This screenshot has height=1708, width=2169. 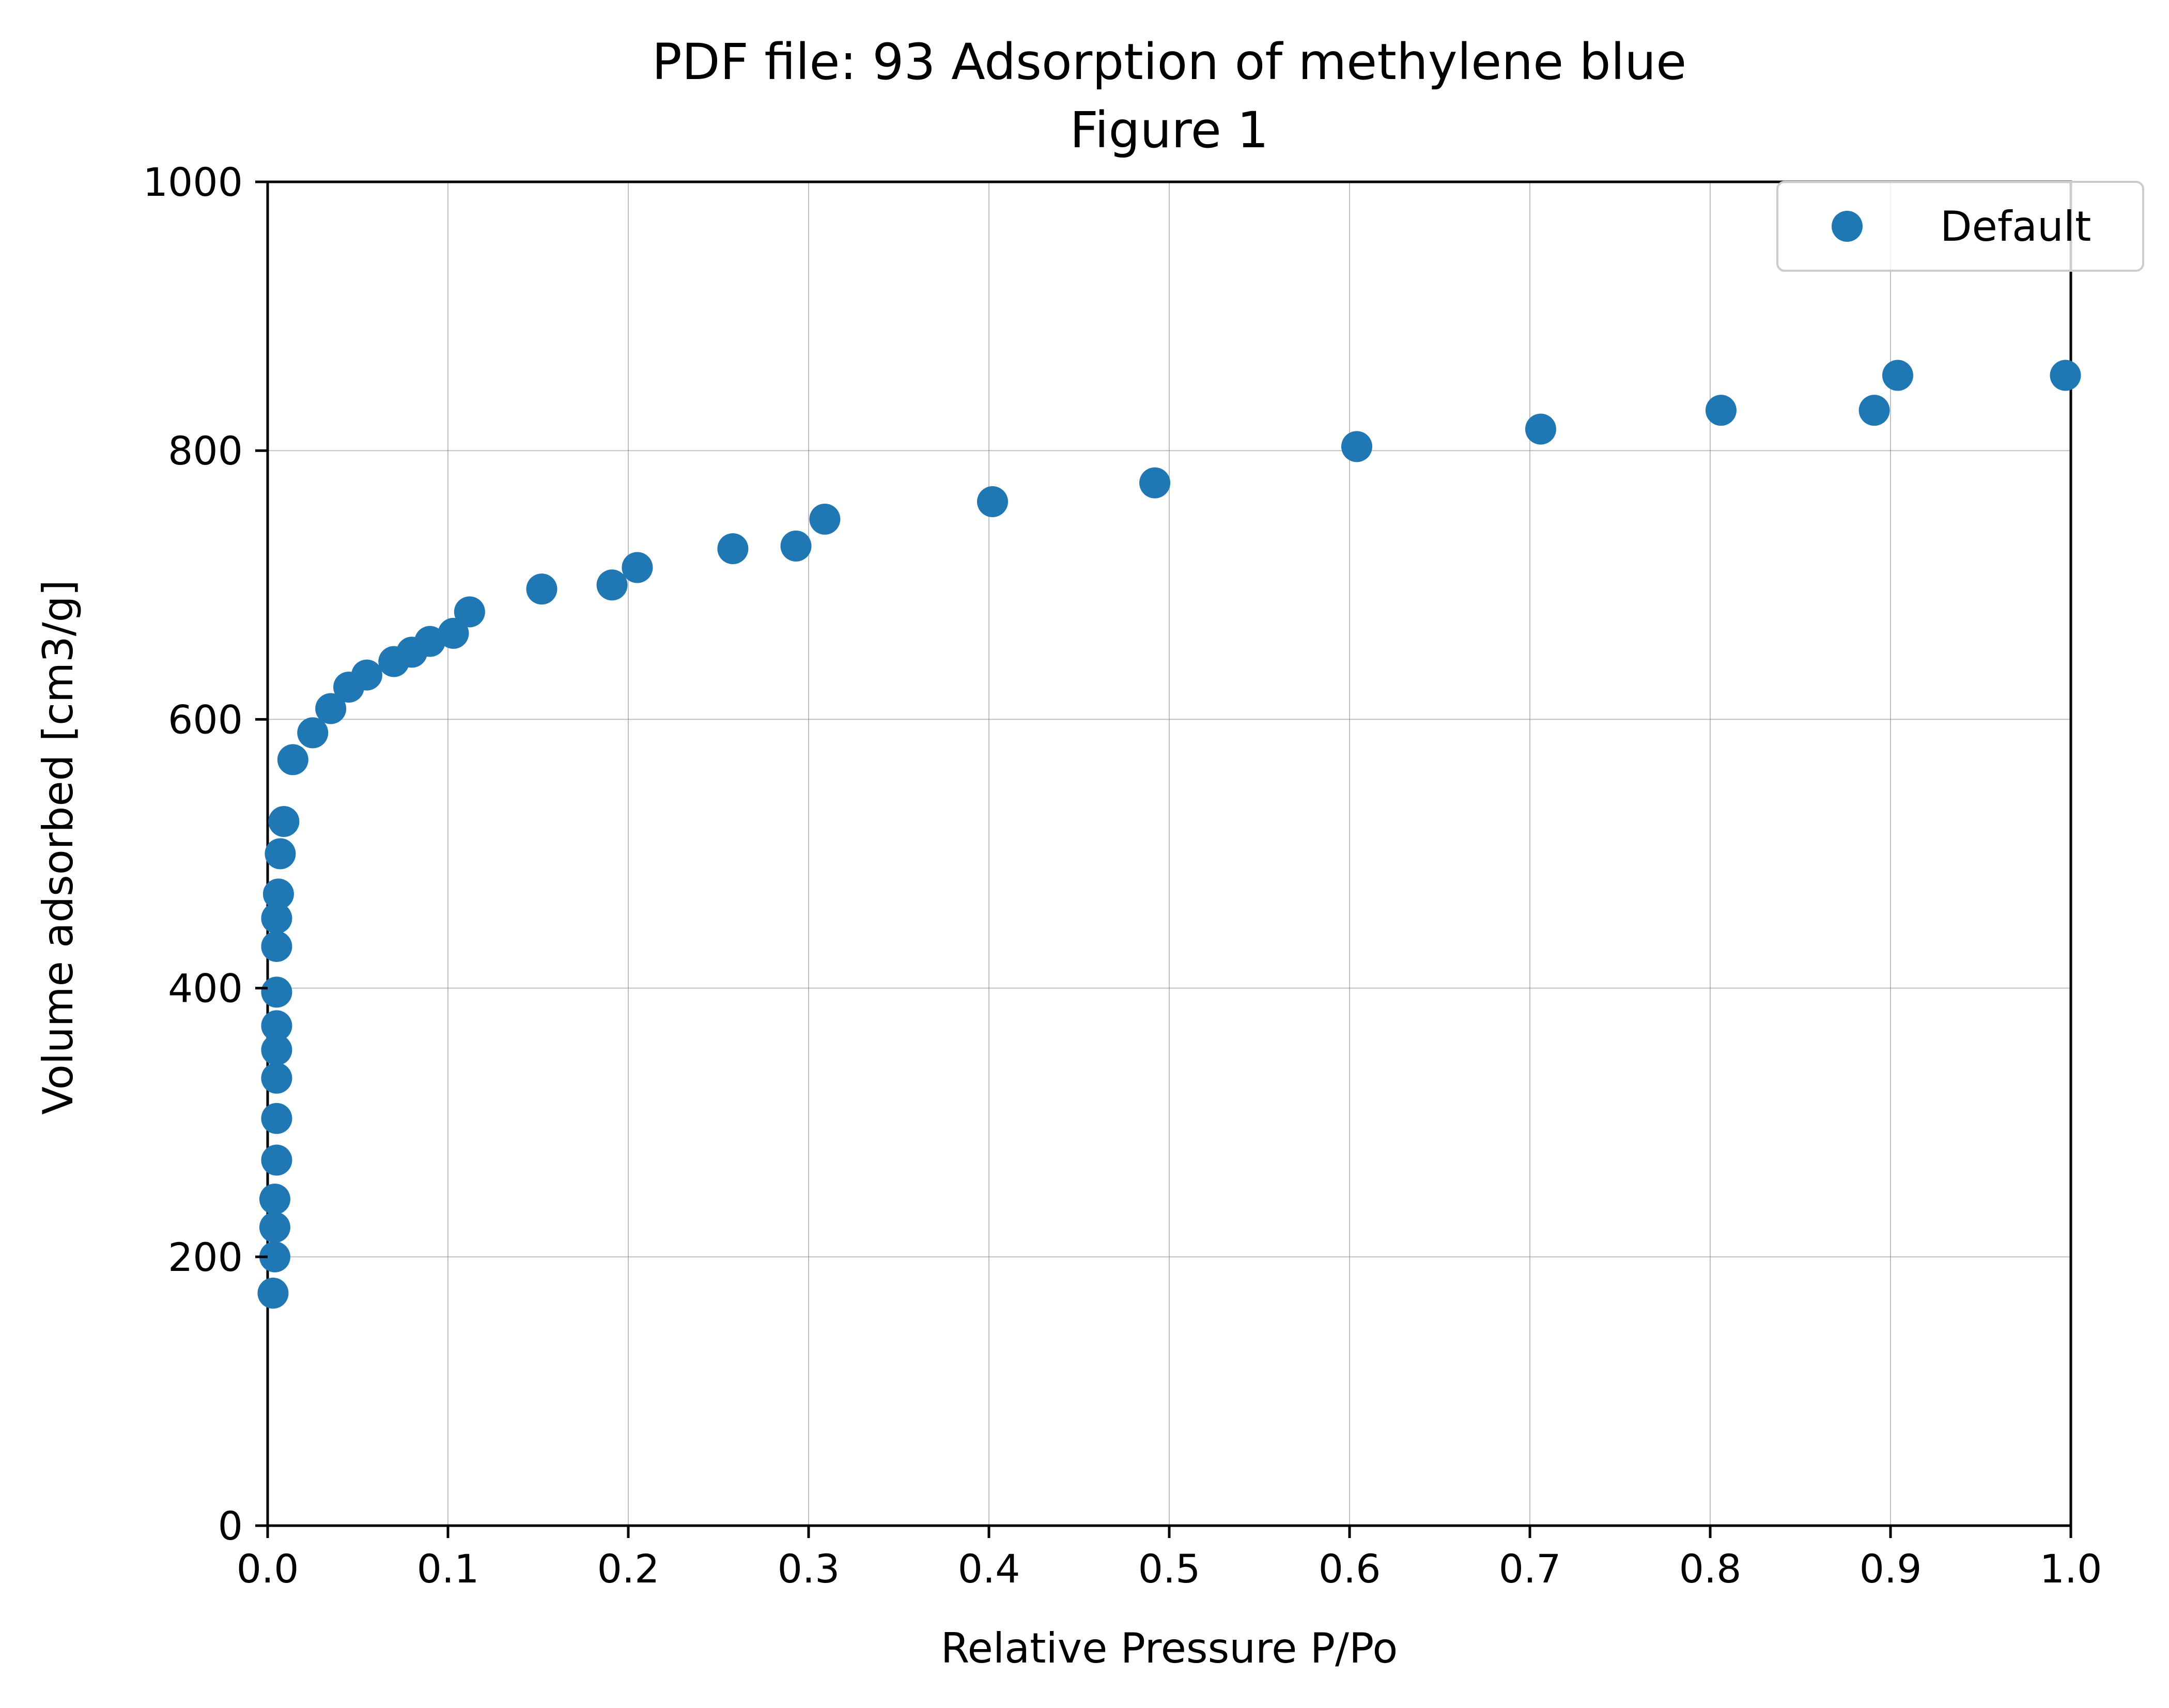 I want to click on legend-label: Default, so click(x=2016, y=227).